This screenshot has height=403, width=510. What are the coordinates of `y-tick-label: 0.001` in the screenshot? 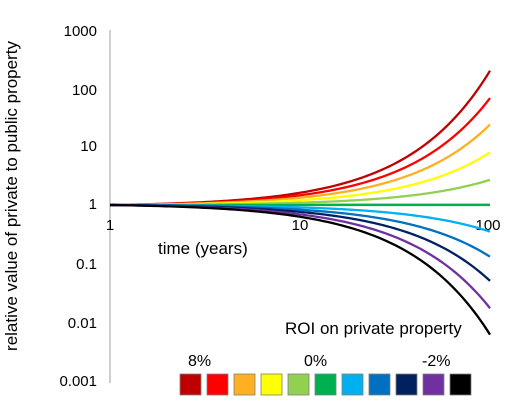 It's located at (78, 381).